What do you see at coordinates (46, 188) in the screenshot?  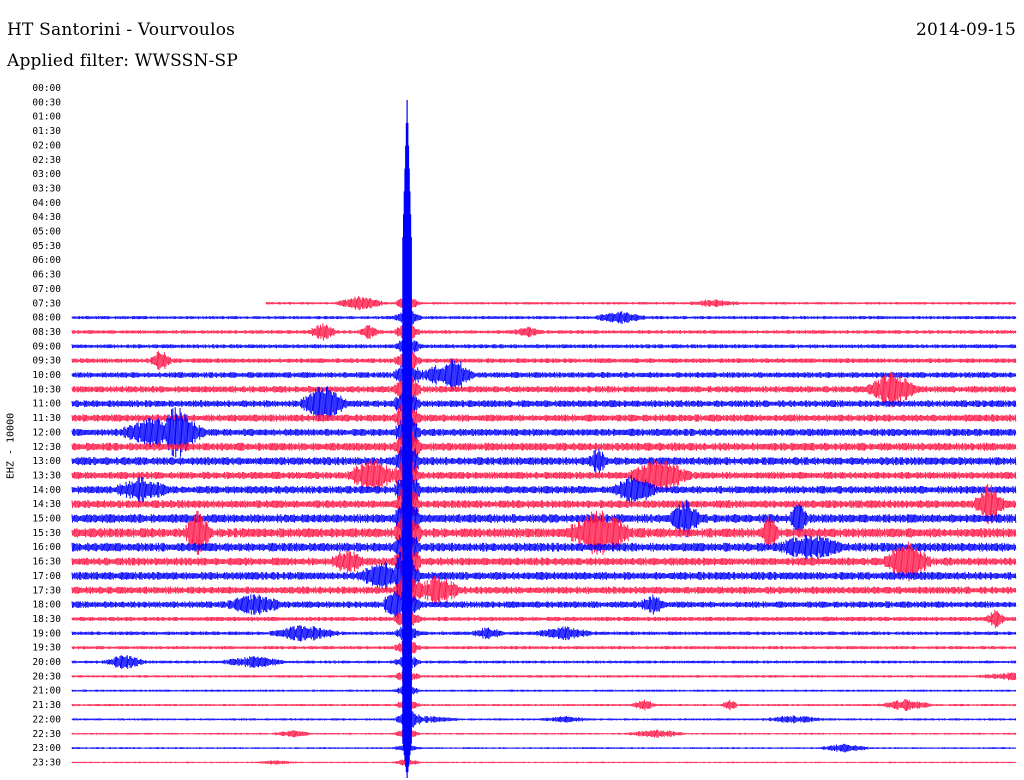 I see `time-tick-label: 03:30` at bounding box center [46, 188].